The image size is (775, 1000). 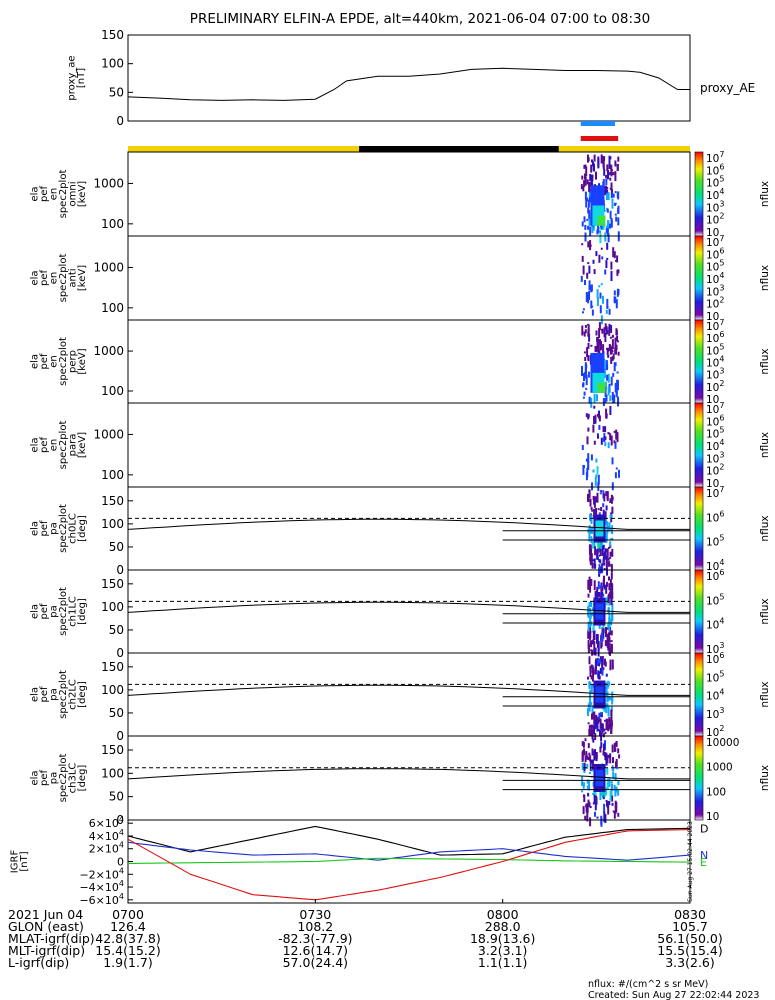 What do you see at coordinates (765, 278) in the screenshot?
I see `colorbar-label-text: nflux` at bounding box center [765, 278].